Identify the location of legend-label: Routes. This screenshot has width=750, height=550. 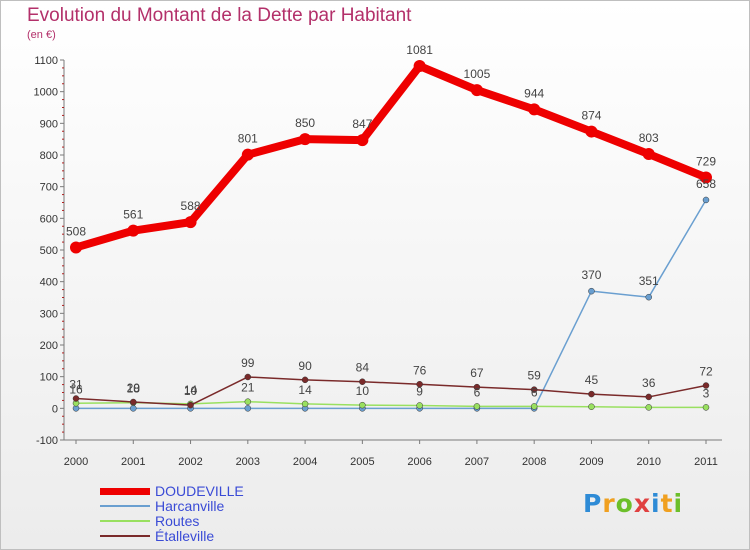
(177, 521).